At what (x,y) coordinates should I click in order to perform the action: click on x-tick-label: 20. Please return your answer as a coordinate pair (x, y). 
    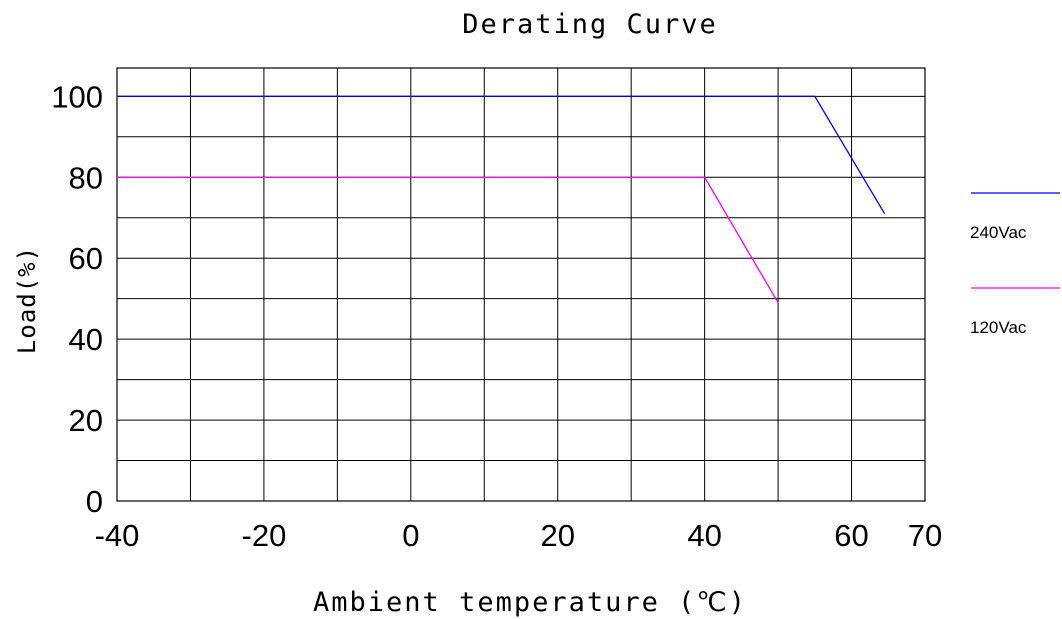
    Looking at the image, I should click on (557, 535).